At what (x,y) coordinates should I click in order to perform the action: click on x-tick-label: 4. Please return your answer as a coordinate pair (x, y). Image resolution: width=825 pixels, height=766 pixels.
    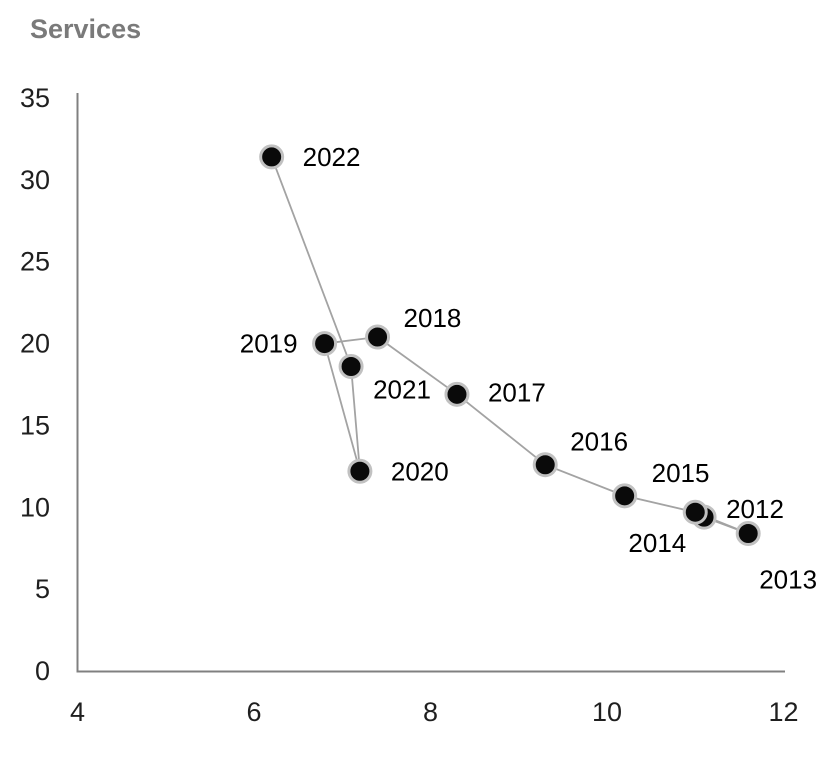
    Looking at the image, I should click on (77, 712).